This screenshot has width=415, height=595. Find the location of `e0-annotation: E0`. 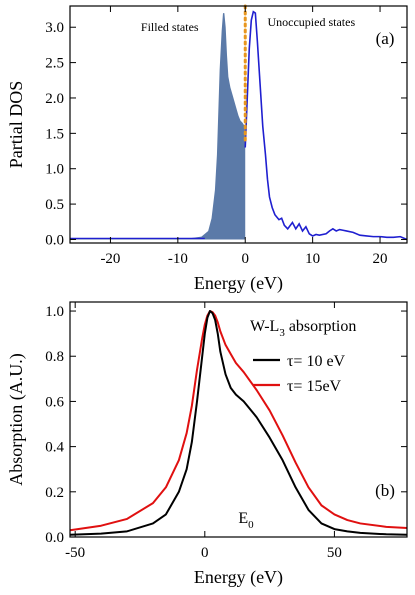

e0-annotation: E0 is located at coordinates (246, 520).